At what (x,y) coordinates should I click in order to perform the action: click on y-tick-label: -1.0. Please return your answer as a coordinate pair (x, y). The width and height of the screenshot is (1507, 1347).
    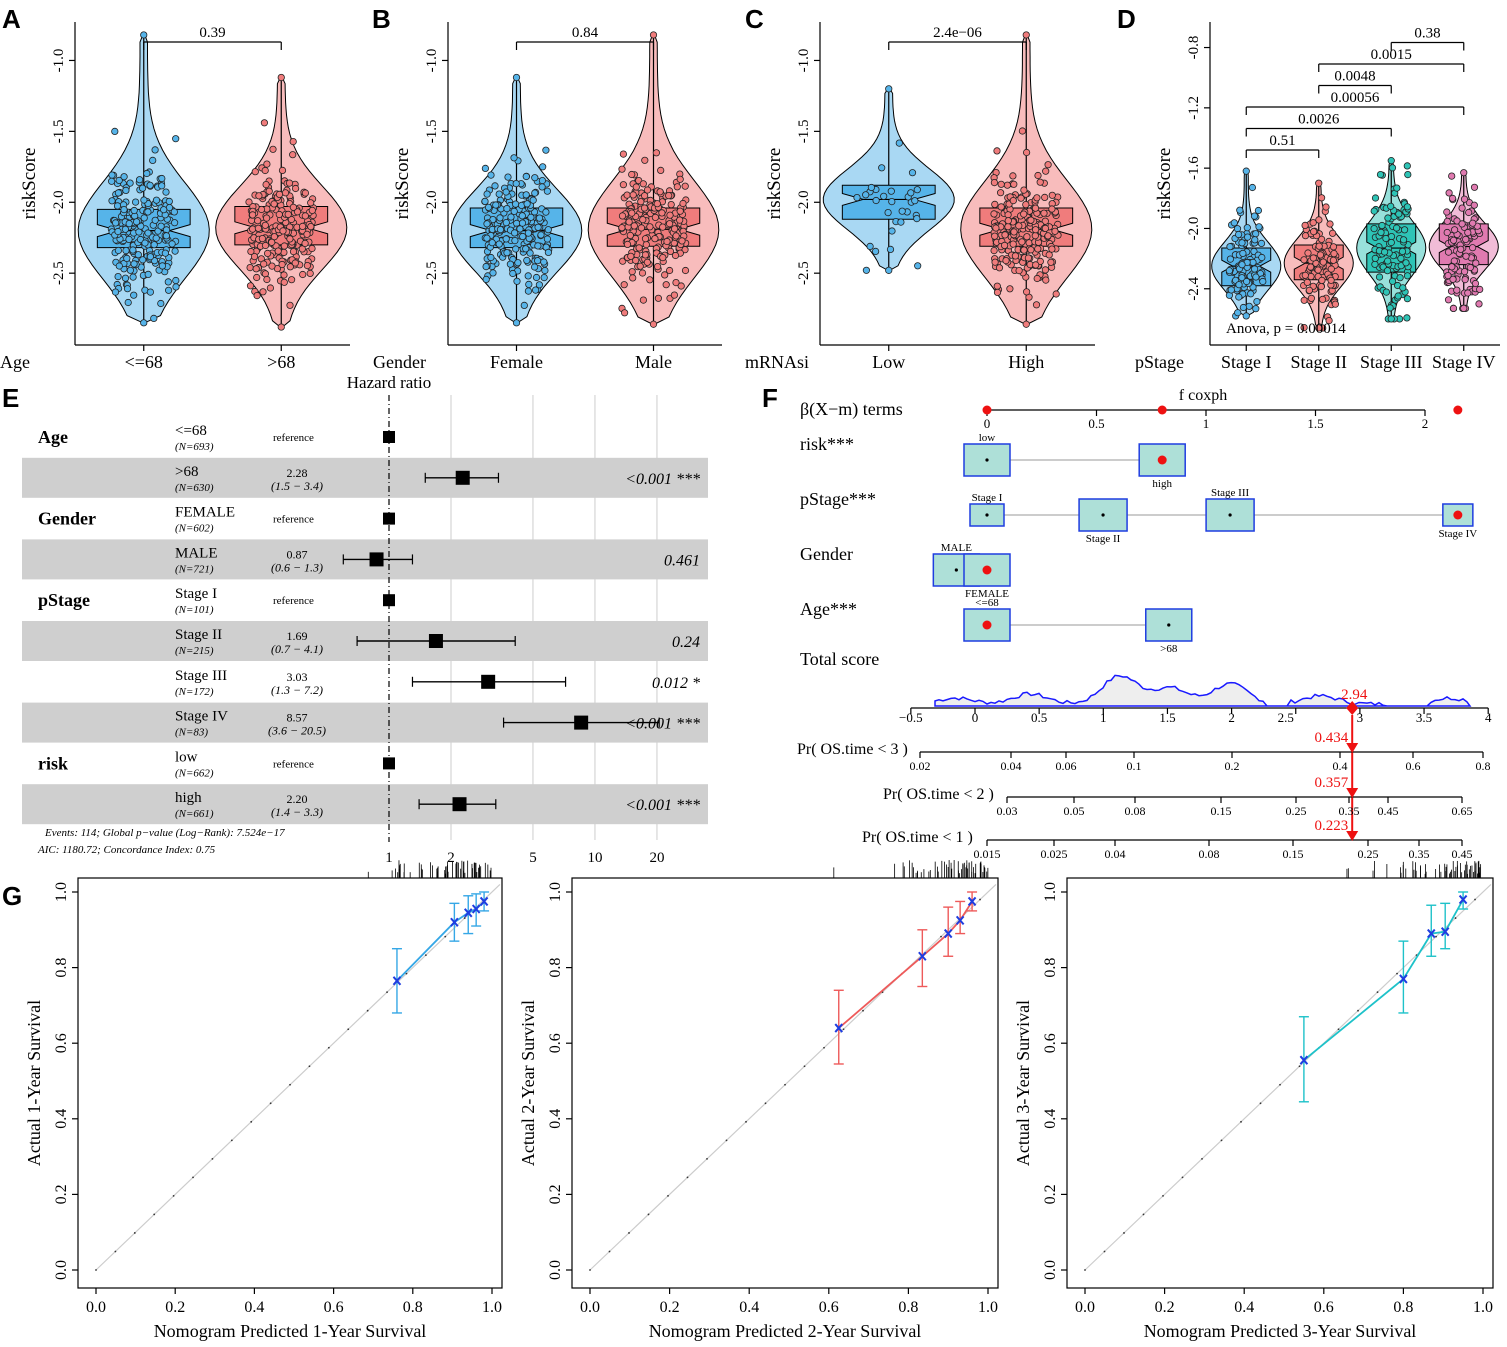
    Looking at the image, I should click on (432, 61).